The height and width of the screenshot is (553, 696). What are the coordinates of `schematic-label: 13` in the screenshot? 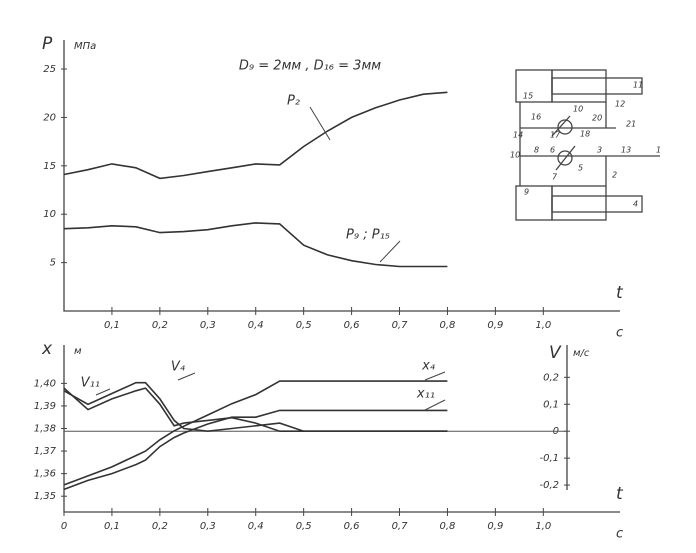 It's located at (626, 150).